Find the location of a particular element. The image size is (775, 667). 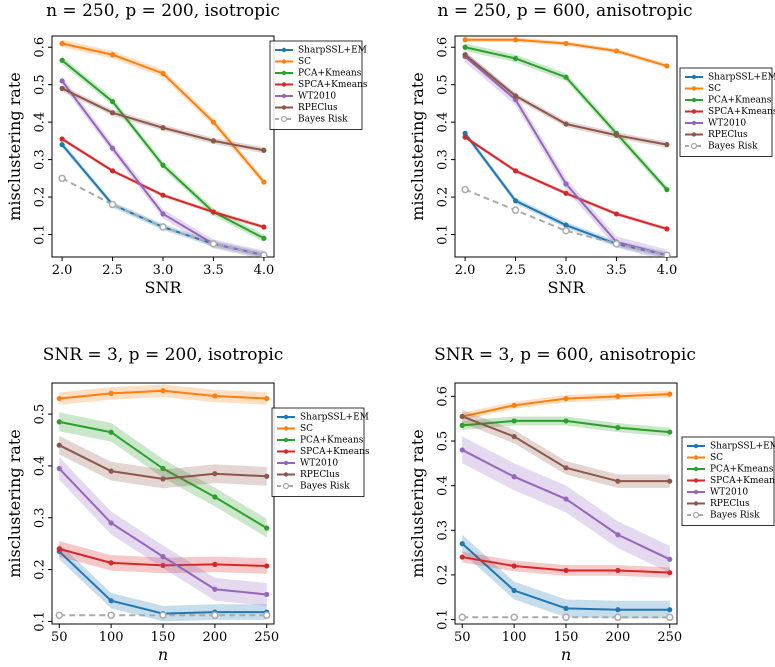

x-tick-label: 150 is located at coordinates (566, 637).